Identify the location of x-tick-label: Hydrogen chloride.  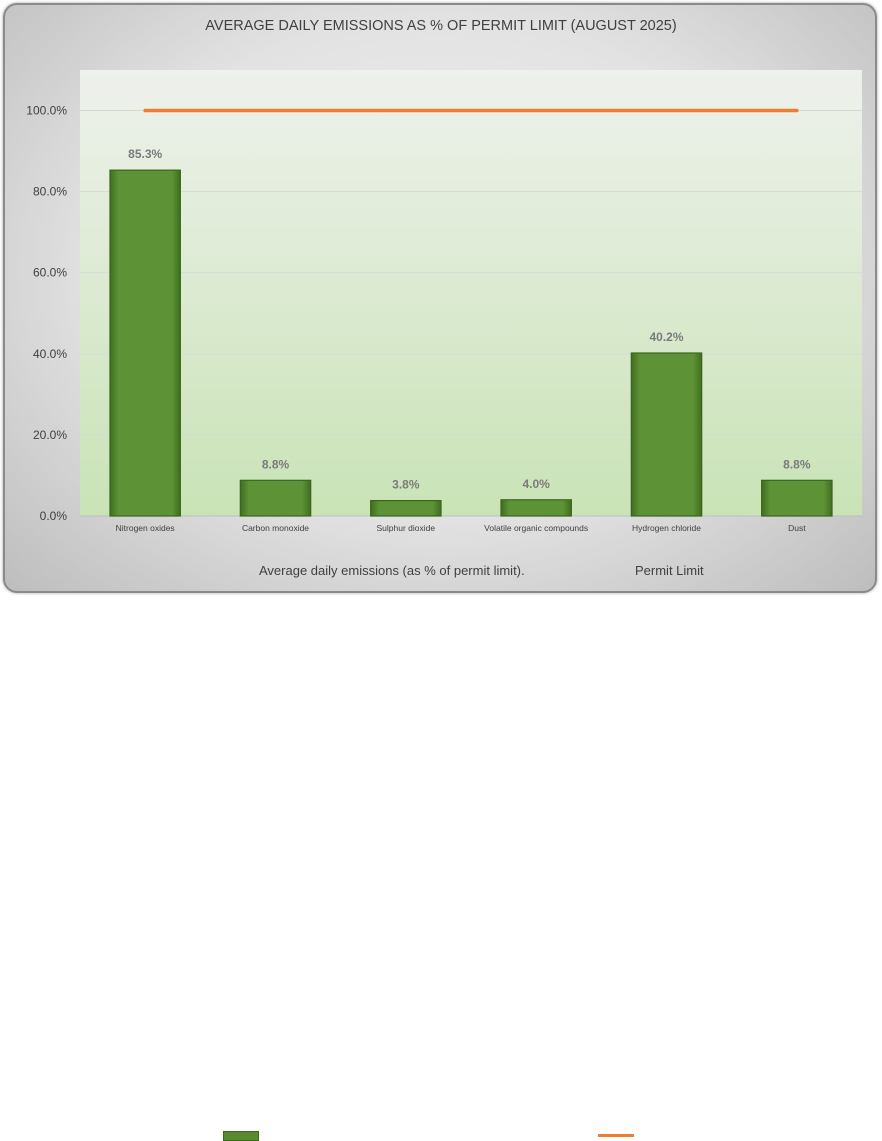
(666, 528).